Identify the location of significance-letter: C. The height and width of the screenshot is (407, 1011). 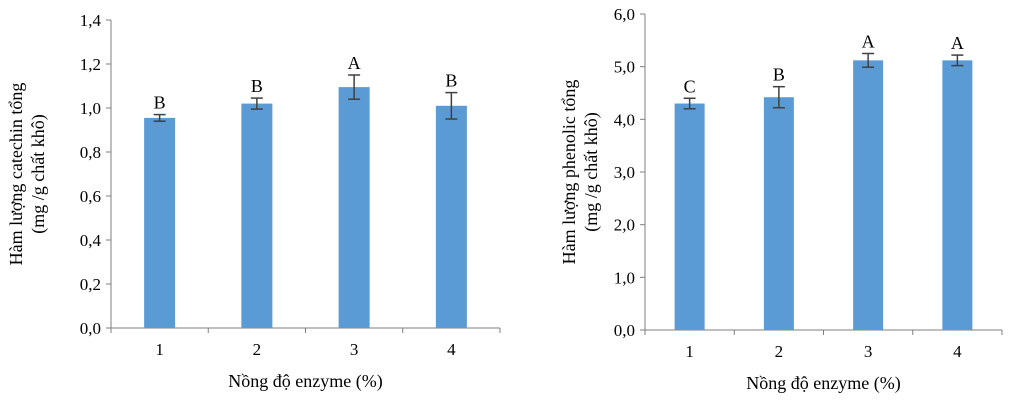
(690, 86).